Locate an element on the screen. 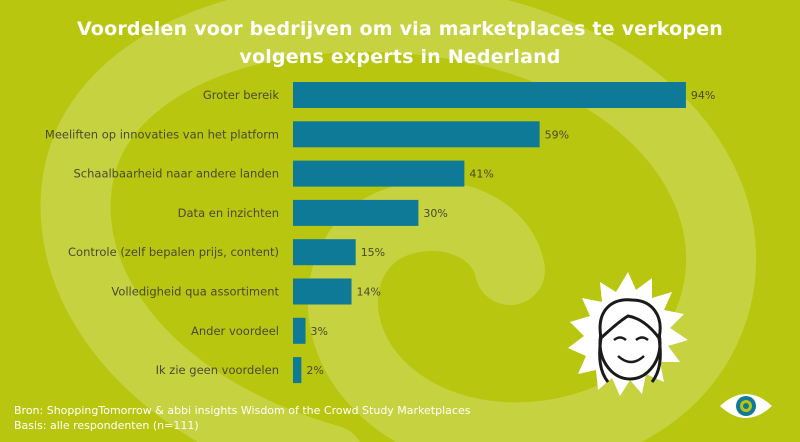 This screenshot has height=442, width=800. value-label: 2% is located at coordinates (314, 370).